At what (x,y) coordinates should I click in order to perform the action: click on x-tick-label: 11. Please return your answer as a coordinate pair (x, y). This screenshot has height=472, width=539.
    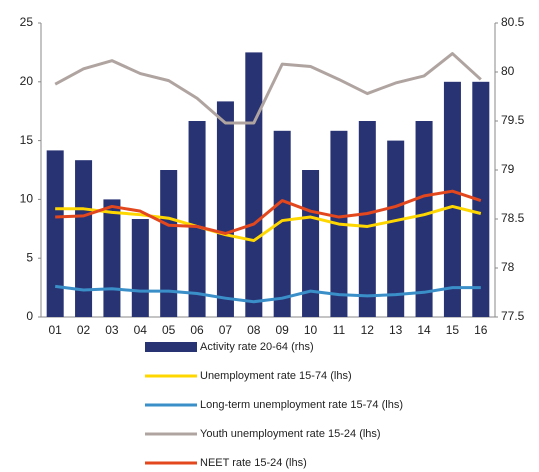
    Looking at the image, I should click on (339, 330).